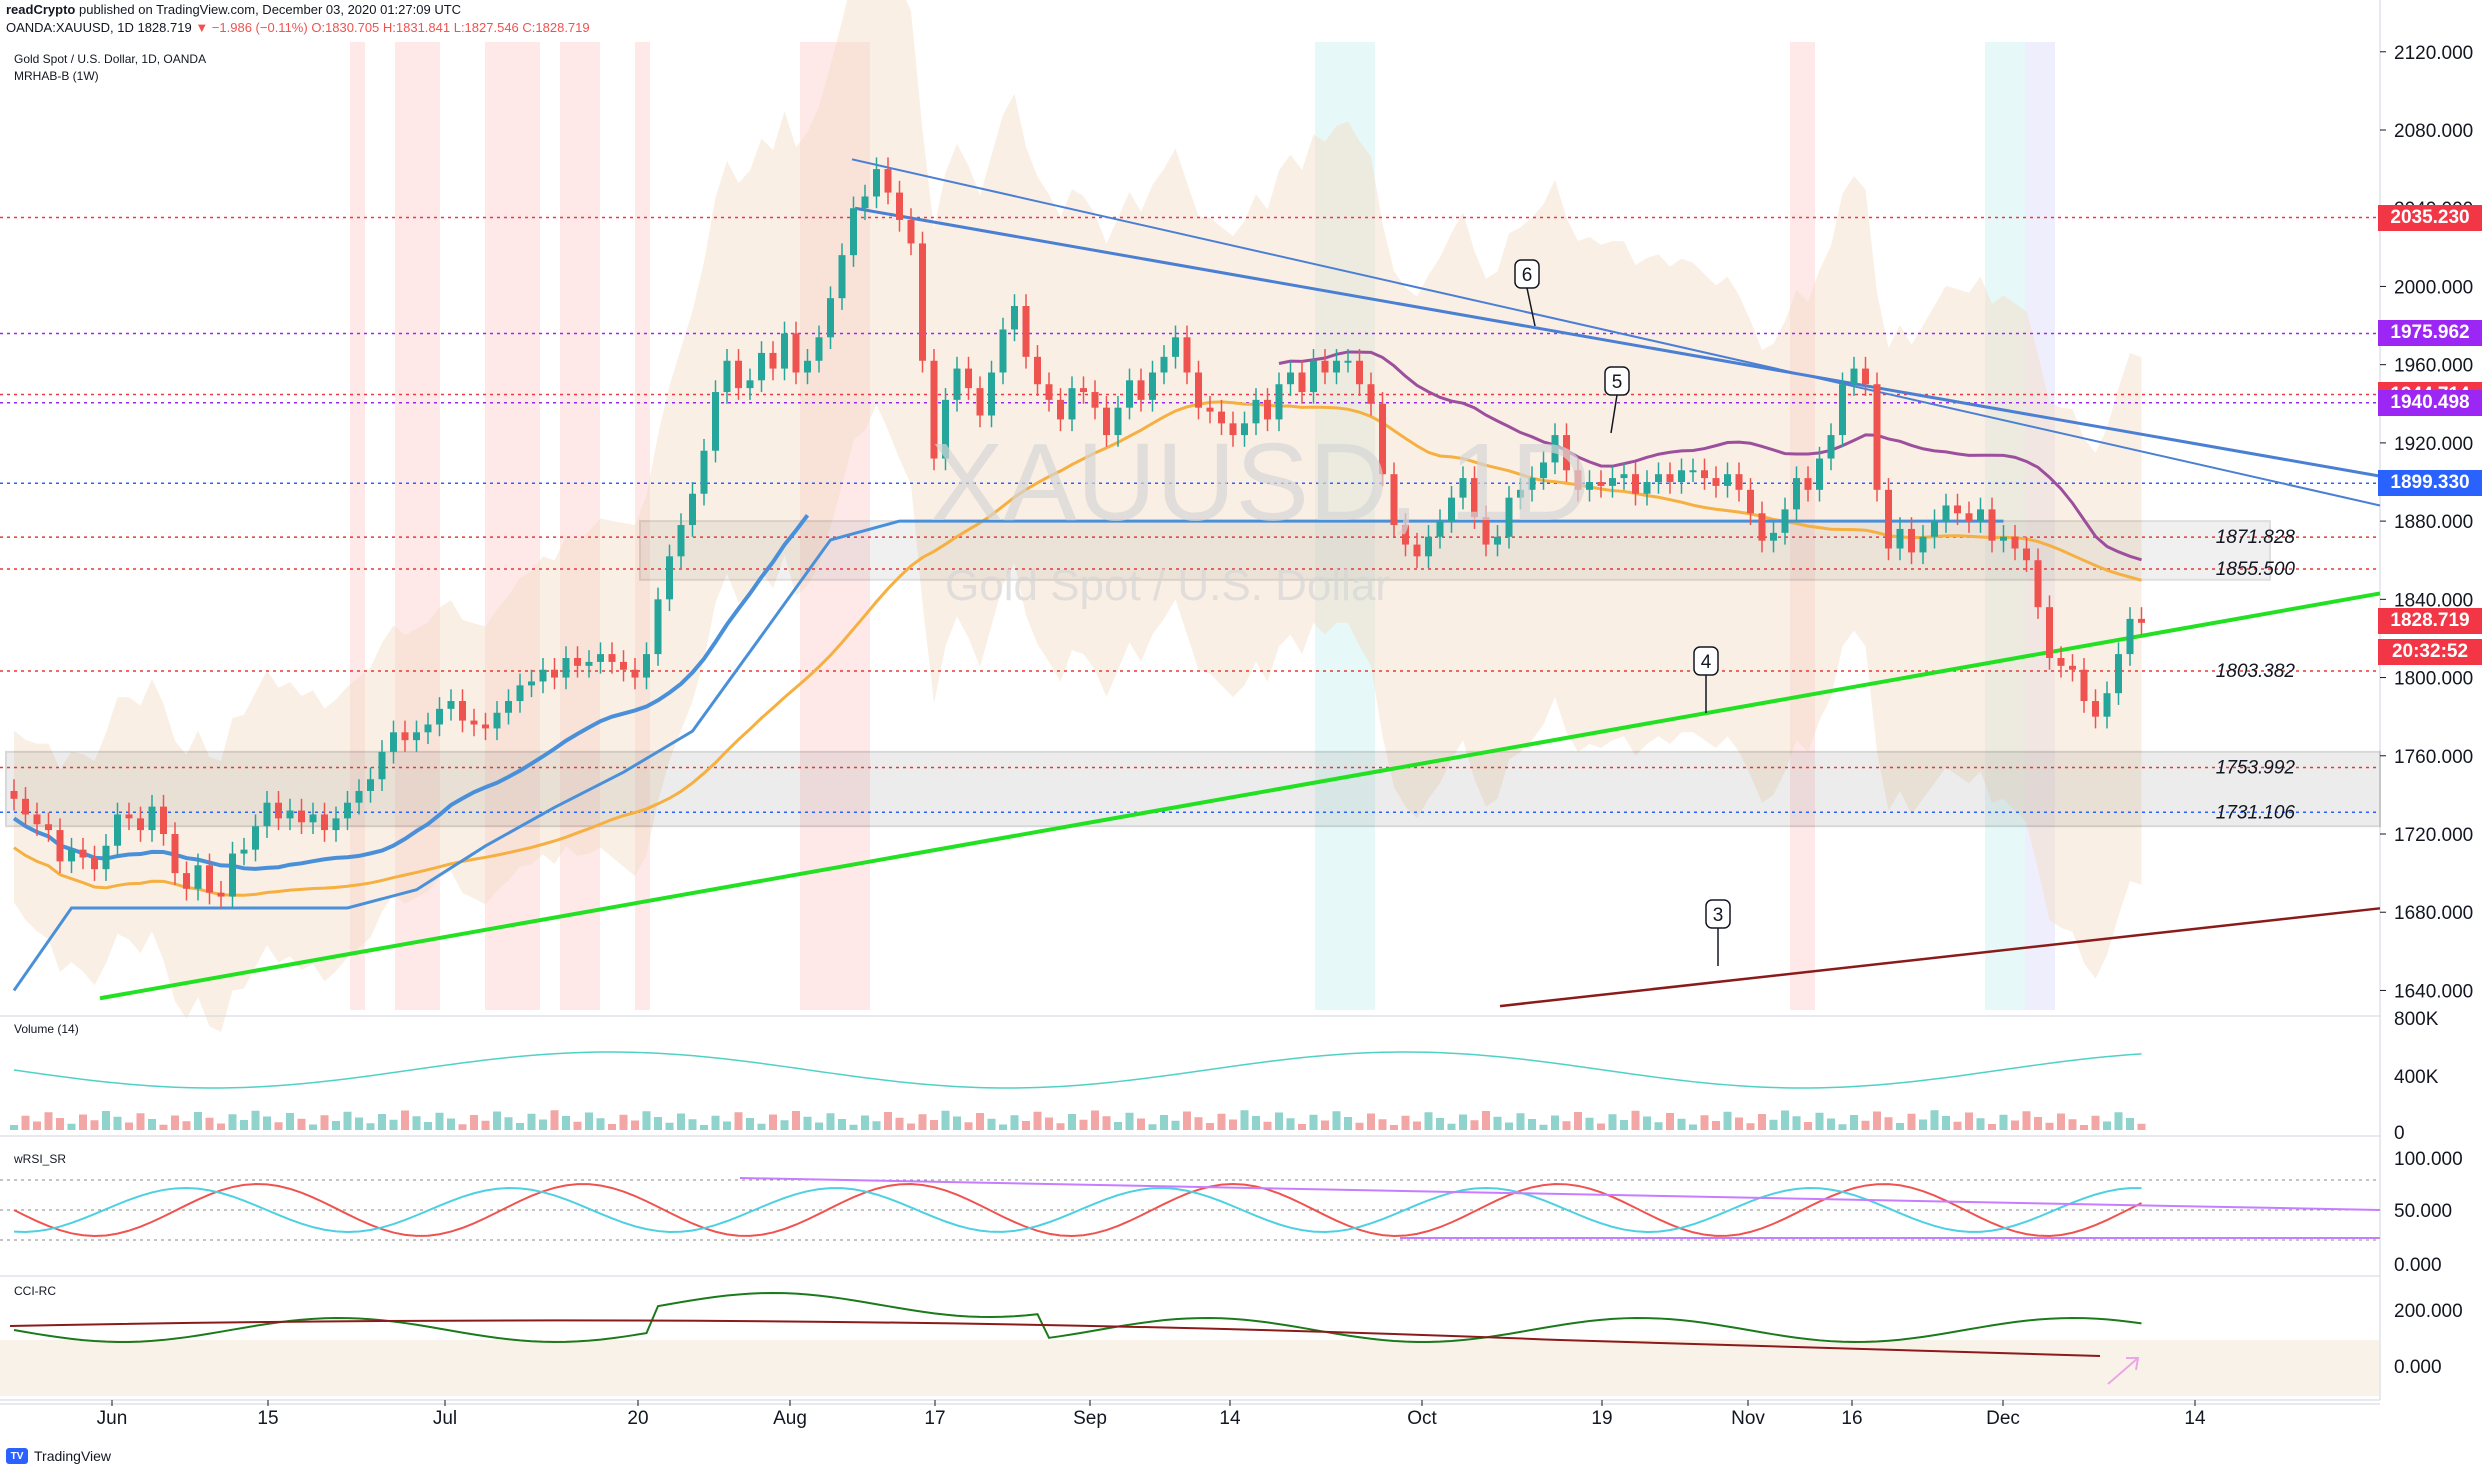  I want to click on price-label: 2035.230, so click(2430, 217).